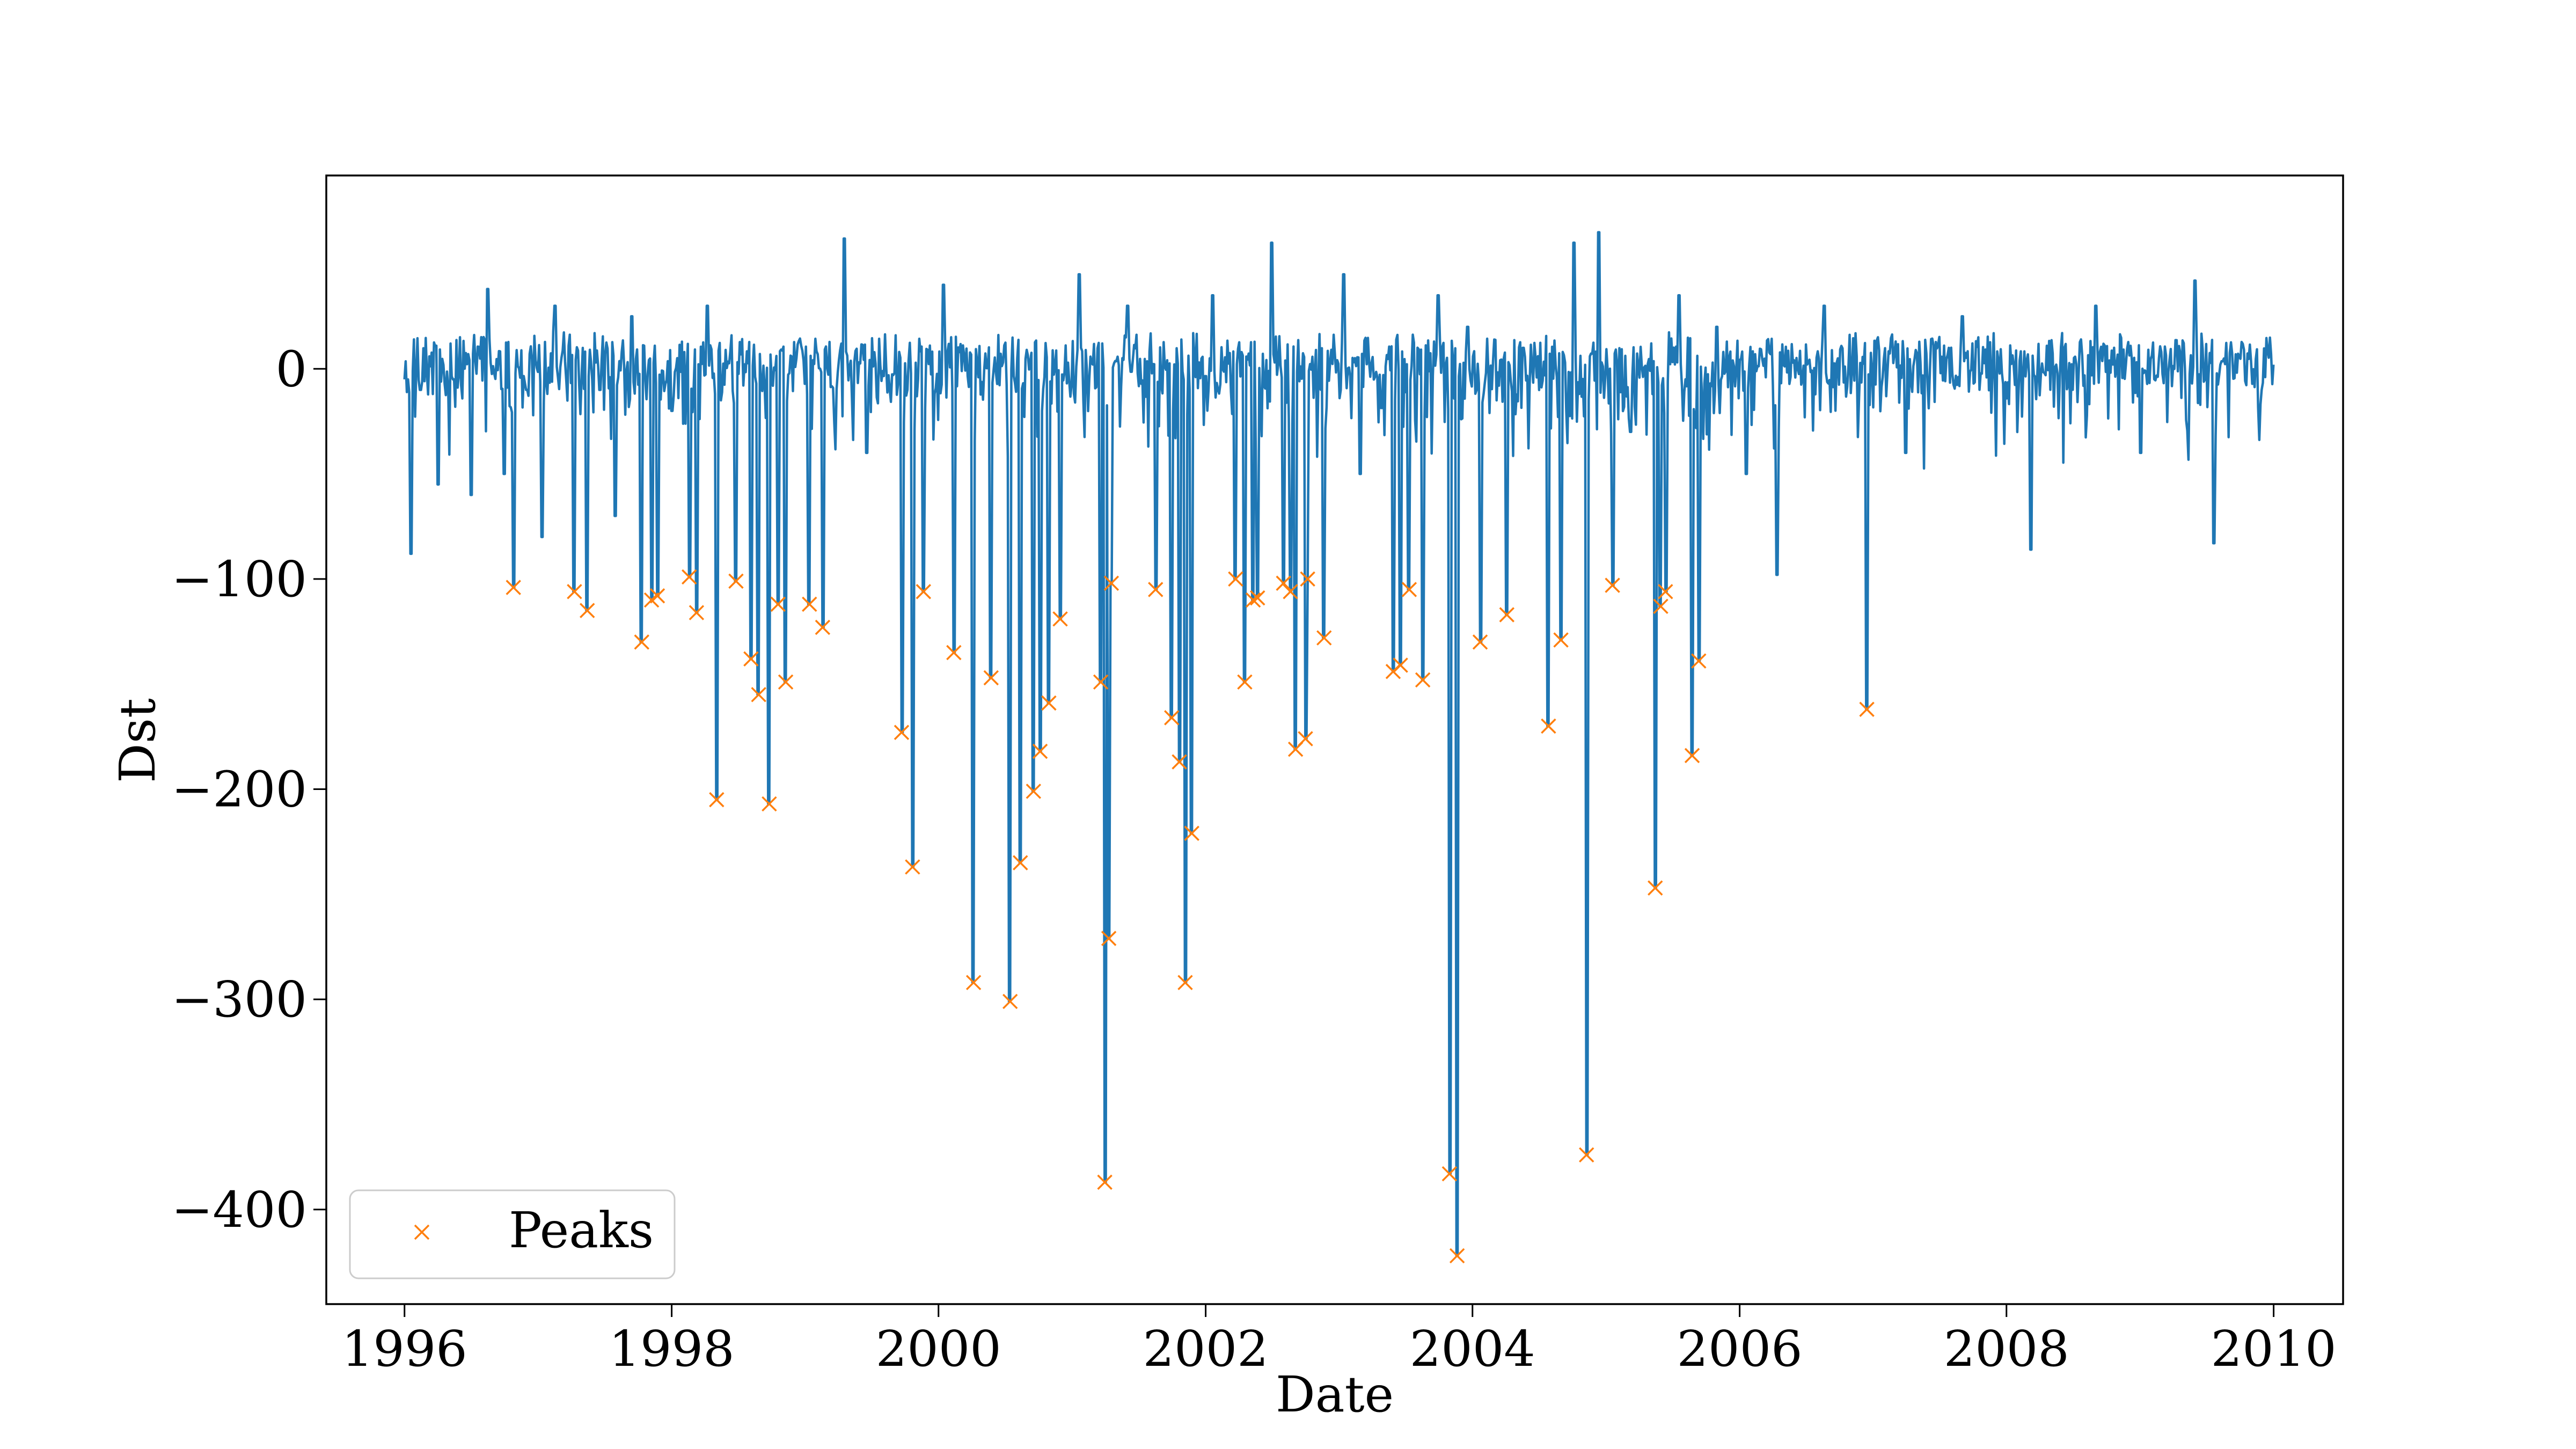 The image size is (2576, 1449). What do you see at coordinates (672, 1349) in the screenshot?
I see `x-tick-label-1998: 1998` at bounding box center [672, 1349].